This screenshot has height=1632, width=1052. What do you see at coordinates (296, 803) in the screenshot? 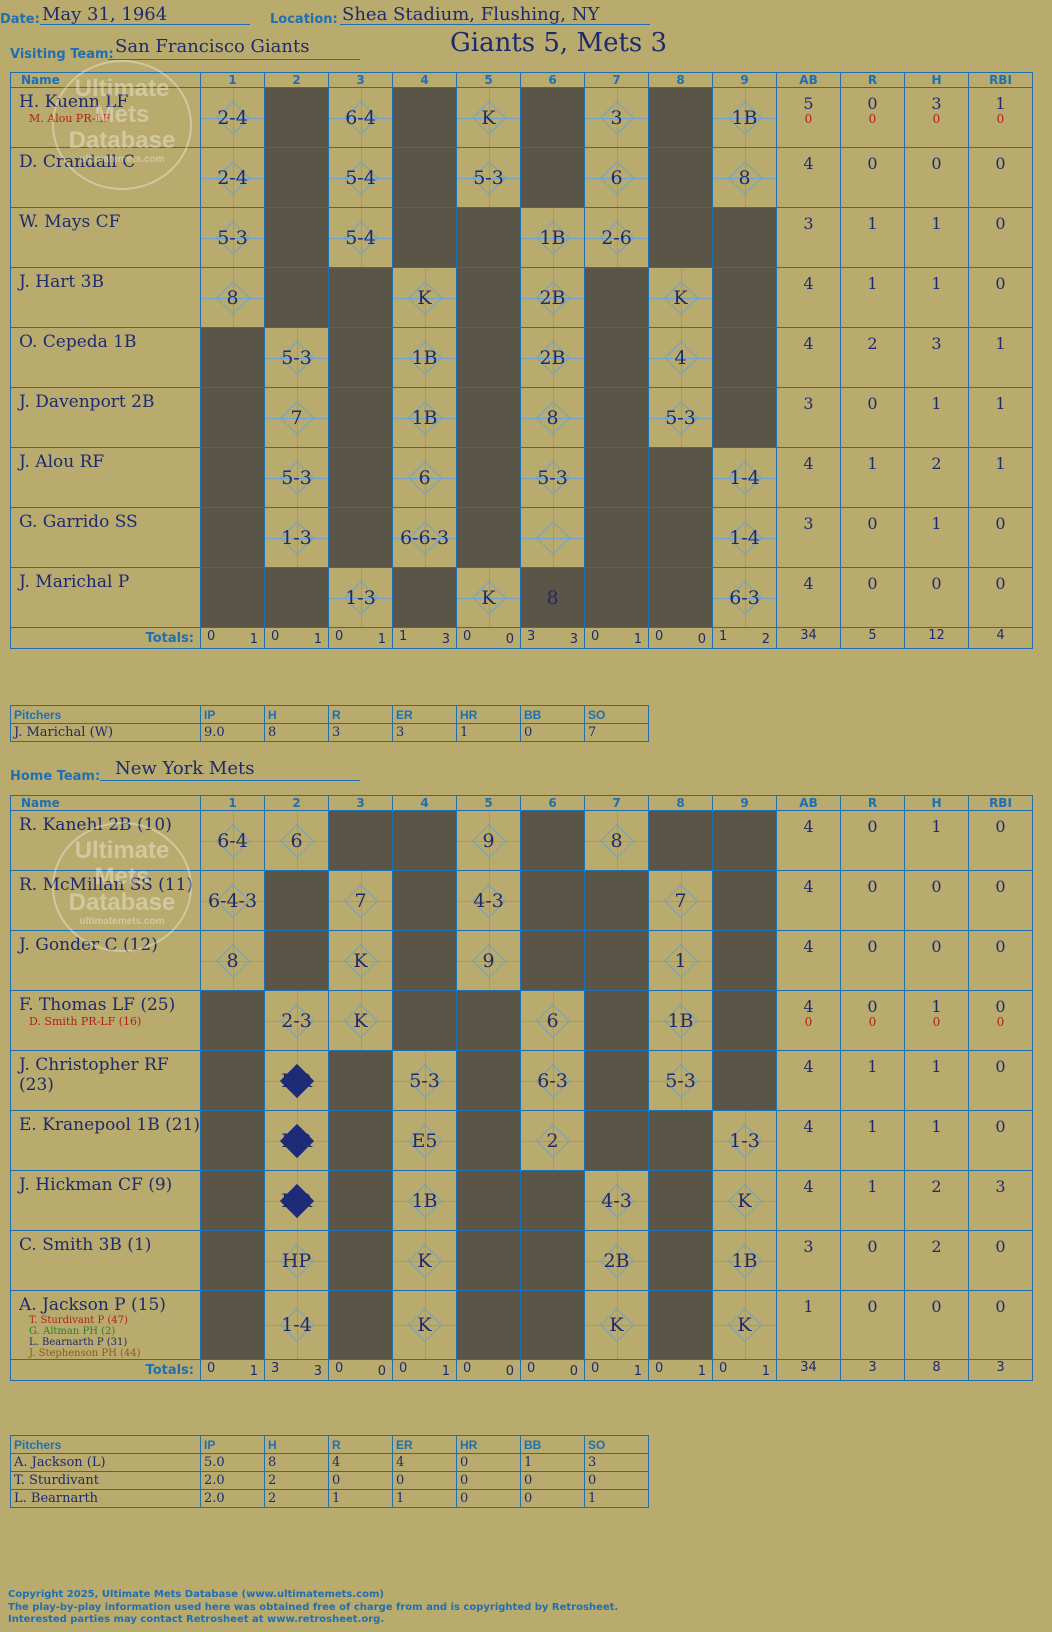
I see `home-col-header: 2` at bounding box center [296, 803].